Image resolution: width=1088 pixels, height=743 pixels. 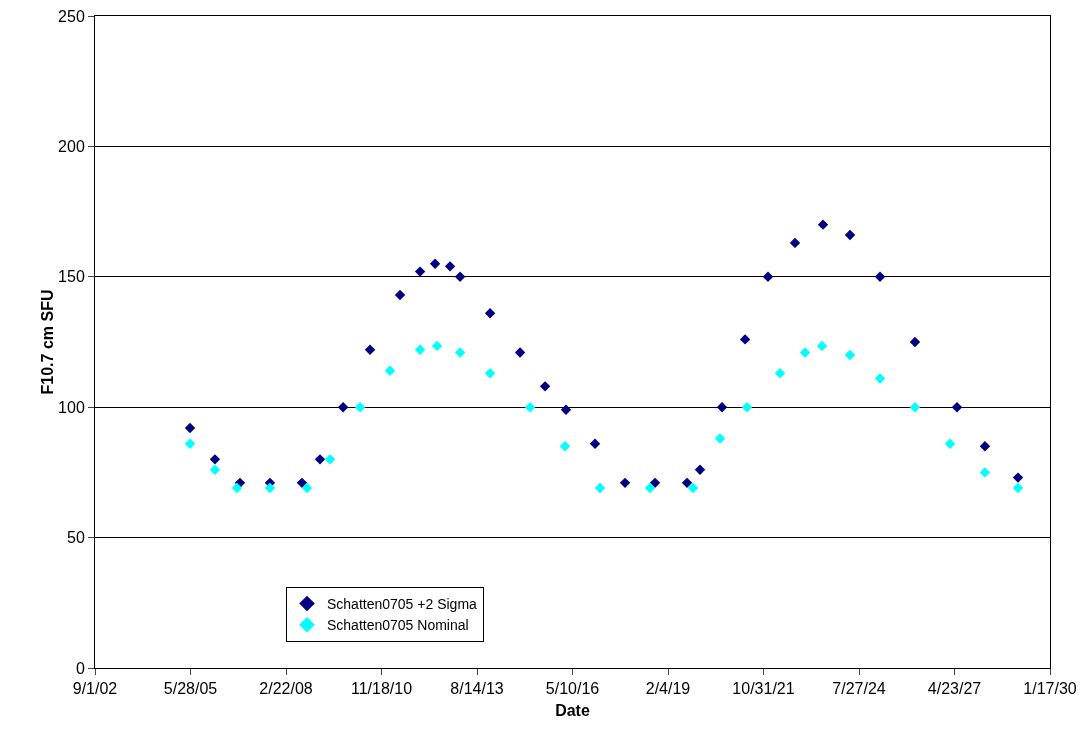 I want to click on legend-label: Schatten0705 Nominal, so click(x=398, y=625).